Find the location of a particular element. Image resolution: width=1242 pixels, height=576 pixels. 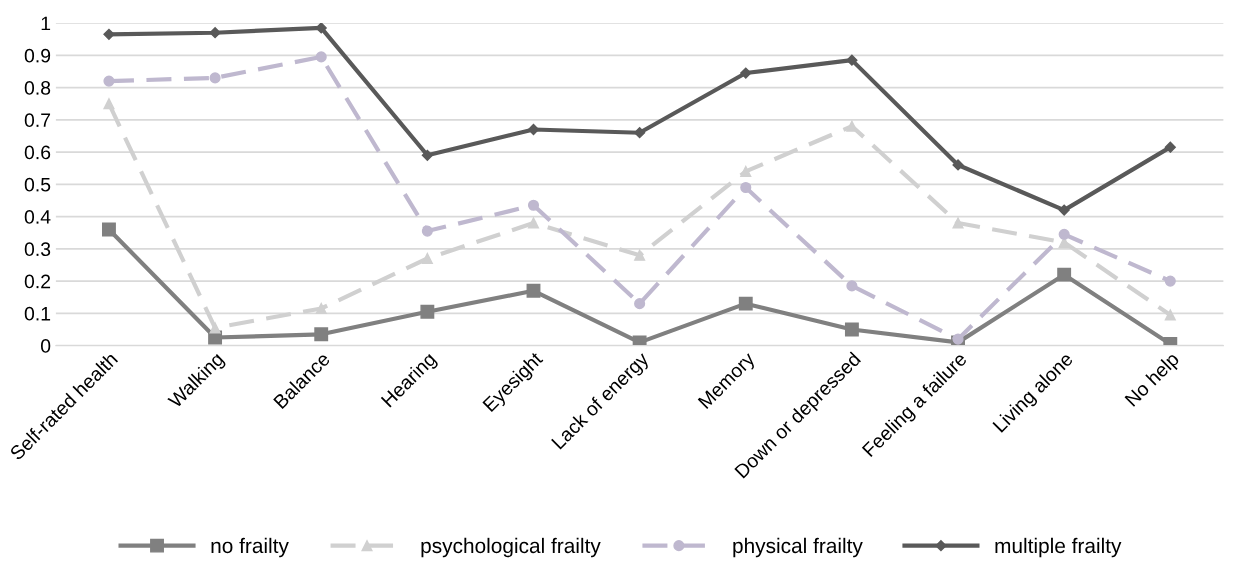

y-tick-label: 0.5 is located at coordinates (37, 184).